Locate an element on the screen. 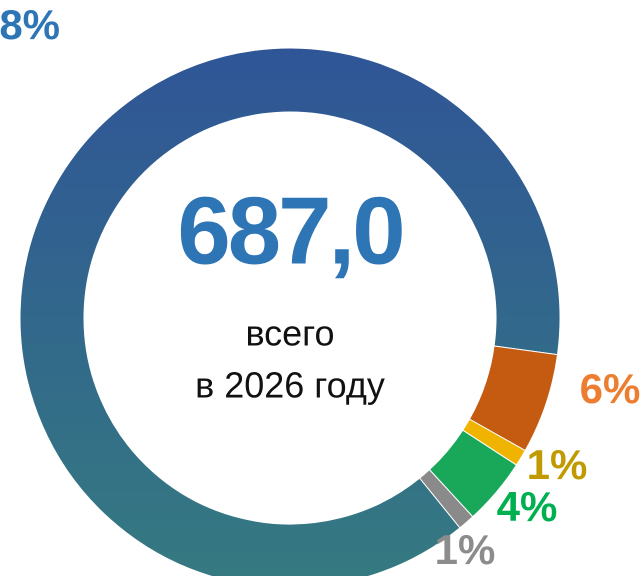  center-text: всего is located at coordinates (289, 333).